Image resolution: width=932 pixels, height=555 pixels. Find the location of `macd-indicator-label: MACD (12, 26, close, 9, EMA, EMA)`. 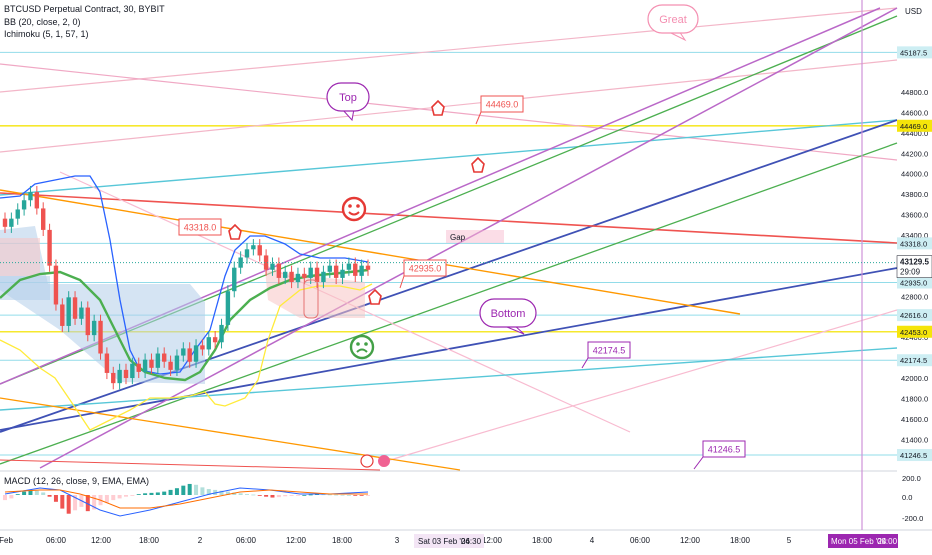

macd-indicator-label: MACD (12, 26, close, 9, EMA, EMA) is located at coordinates (77, 481).